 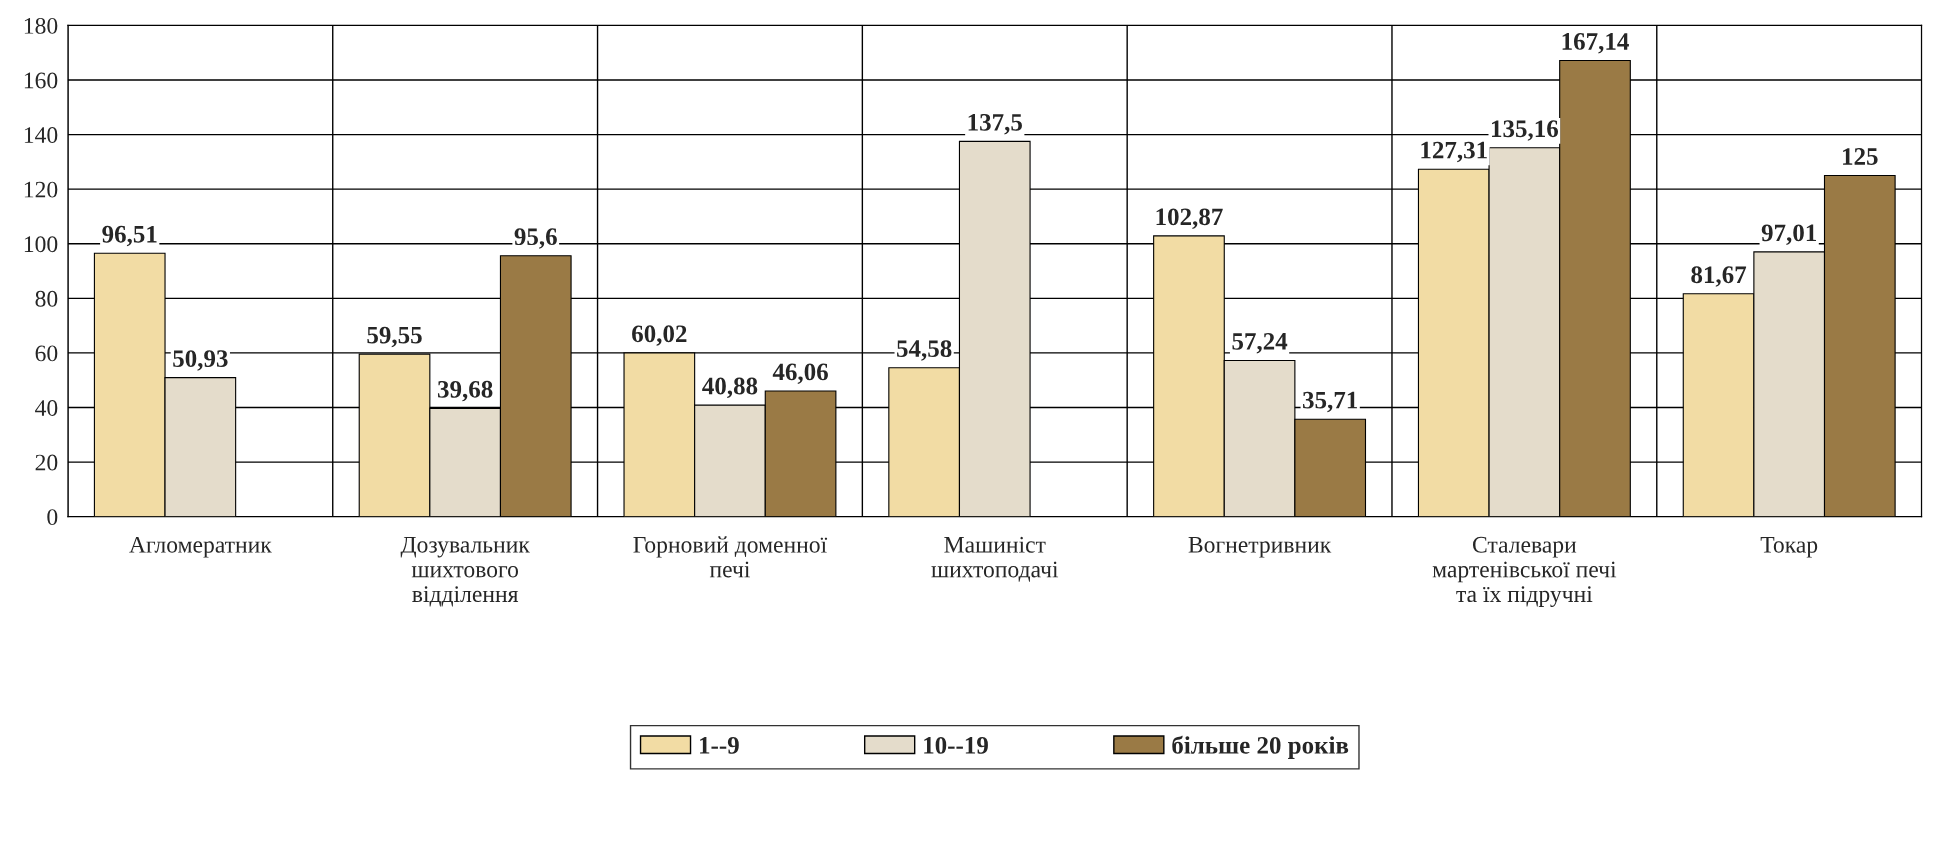 What do you see at coordinates (1454, 152) in the screenshot?
I see `data-label: 127,31` at bounding box center [1454, 152].